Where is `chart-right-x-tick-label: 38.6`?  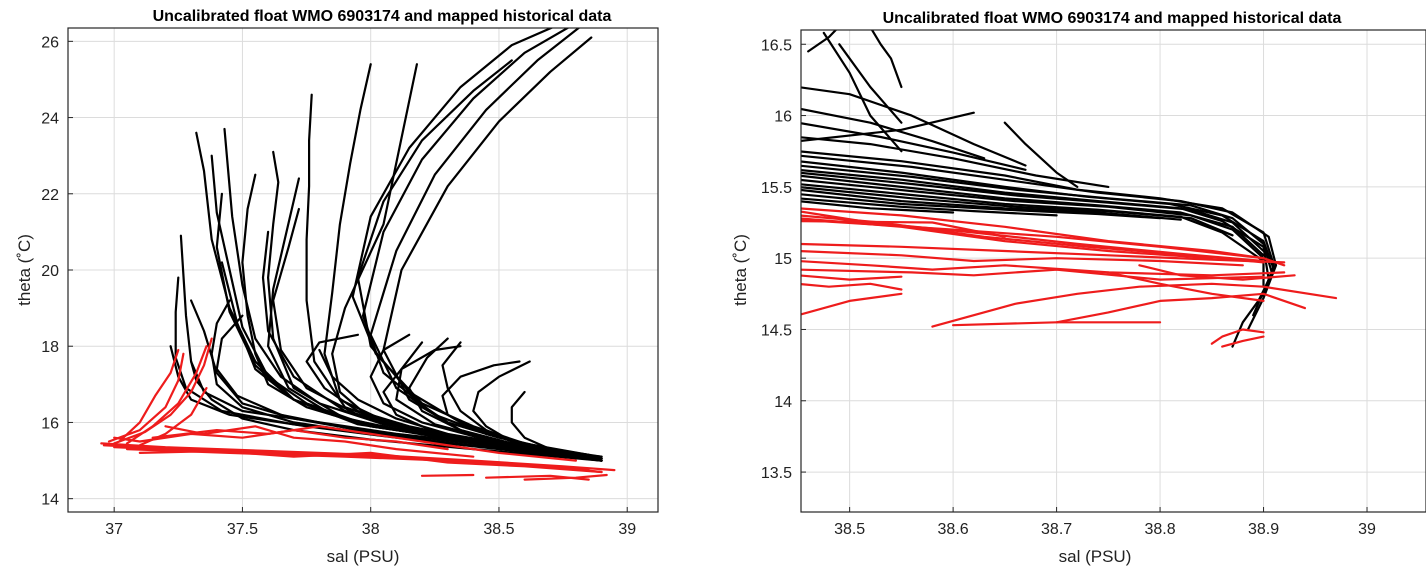
chart-right-x-tick-label: 38.6 is located at coordinates (953, 529).